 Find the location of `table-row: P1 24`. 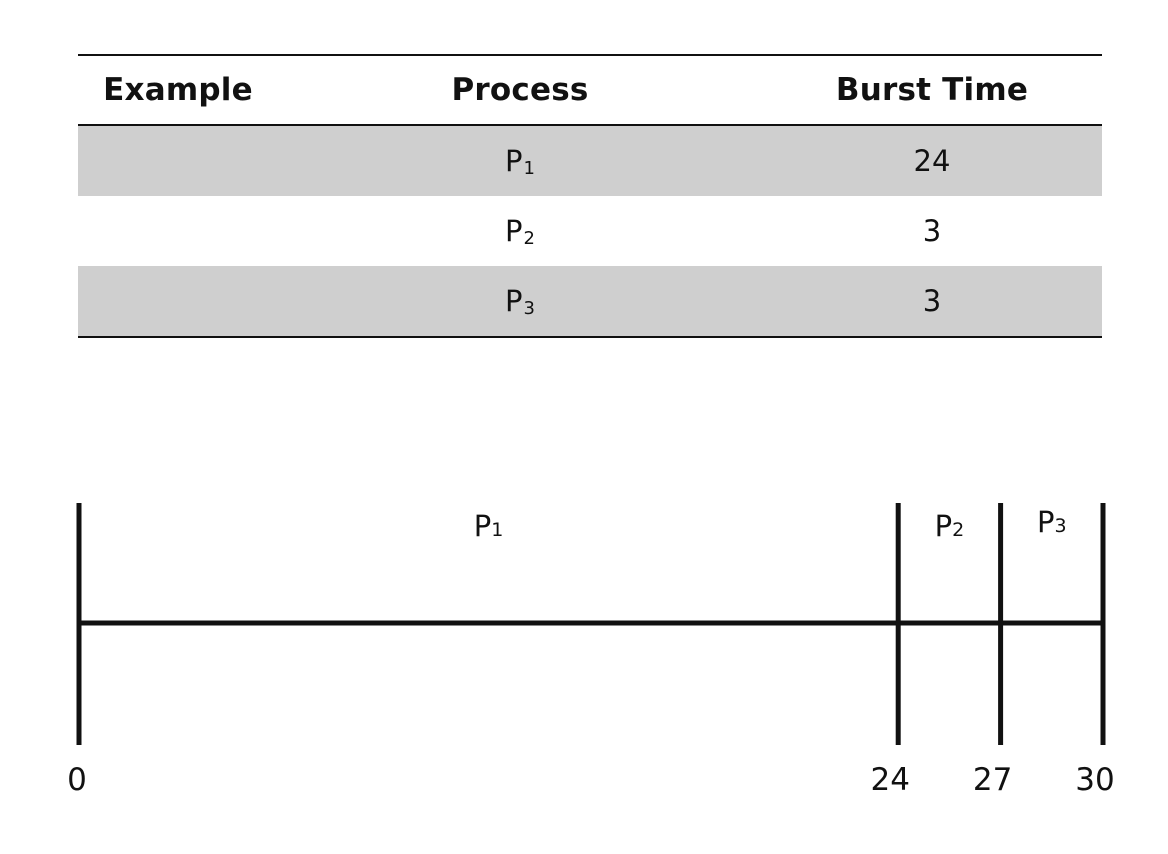

table-row: P1 24 is located at coordinates (590, 160).